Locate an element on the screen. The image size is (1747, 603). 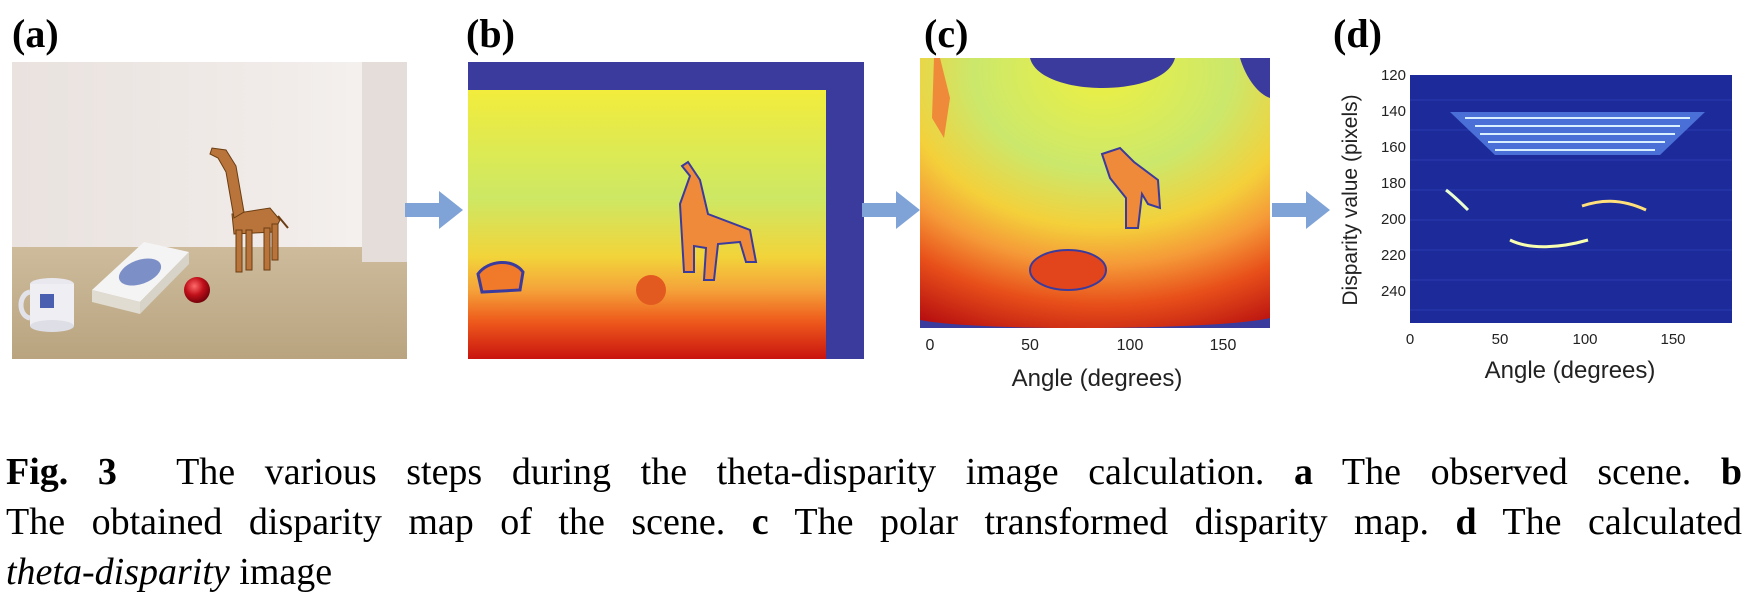
caption-text: The calculated is located at coordinates (1622, 522).